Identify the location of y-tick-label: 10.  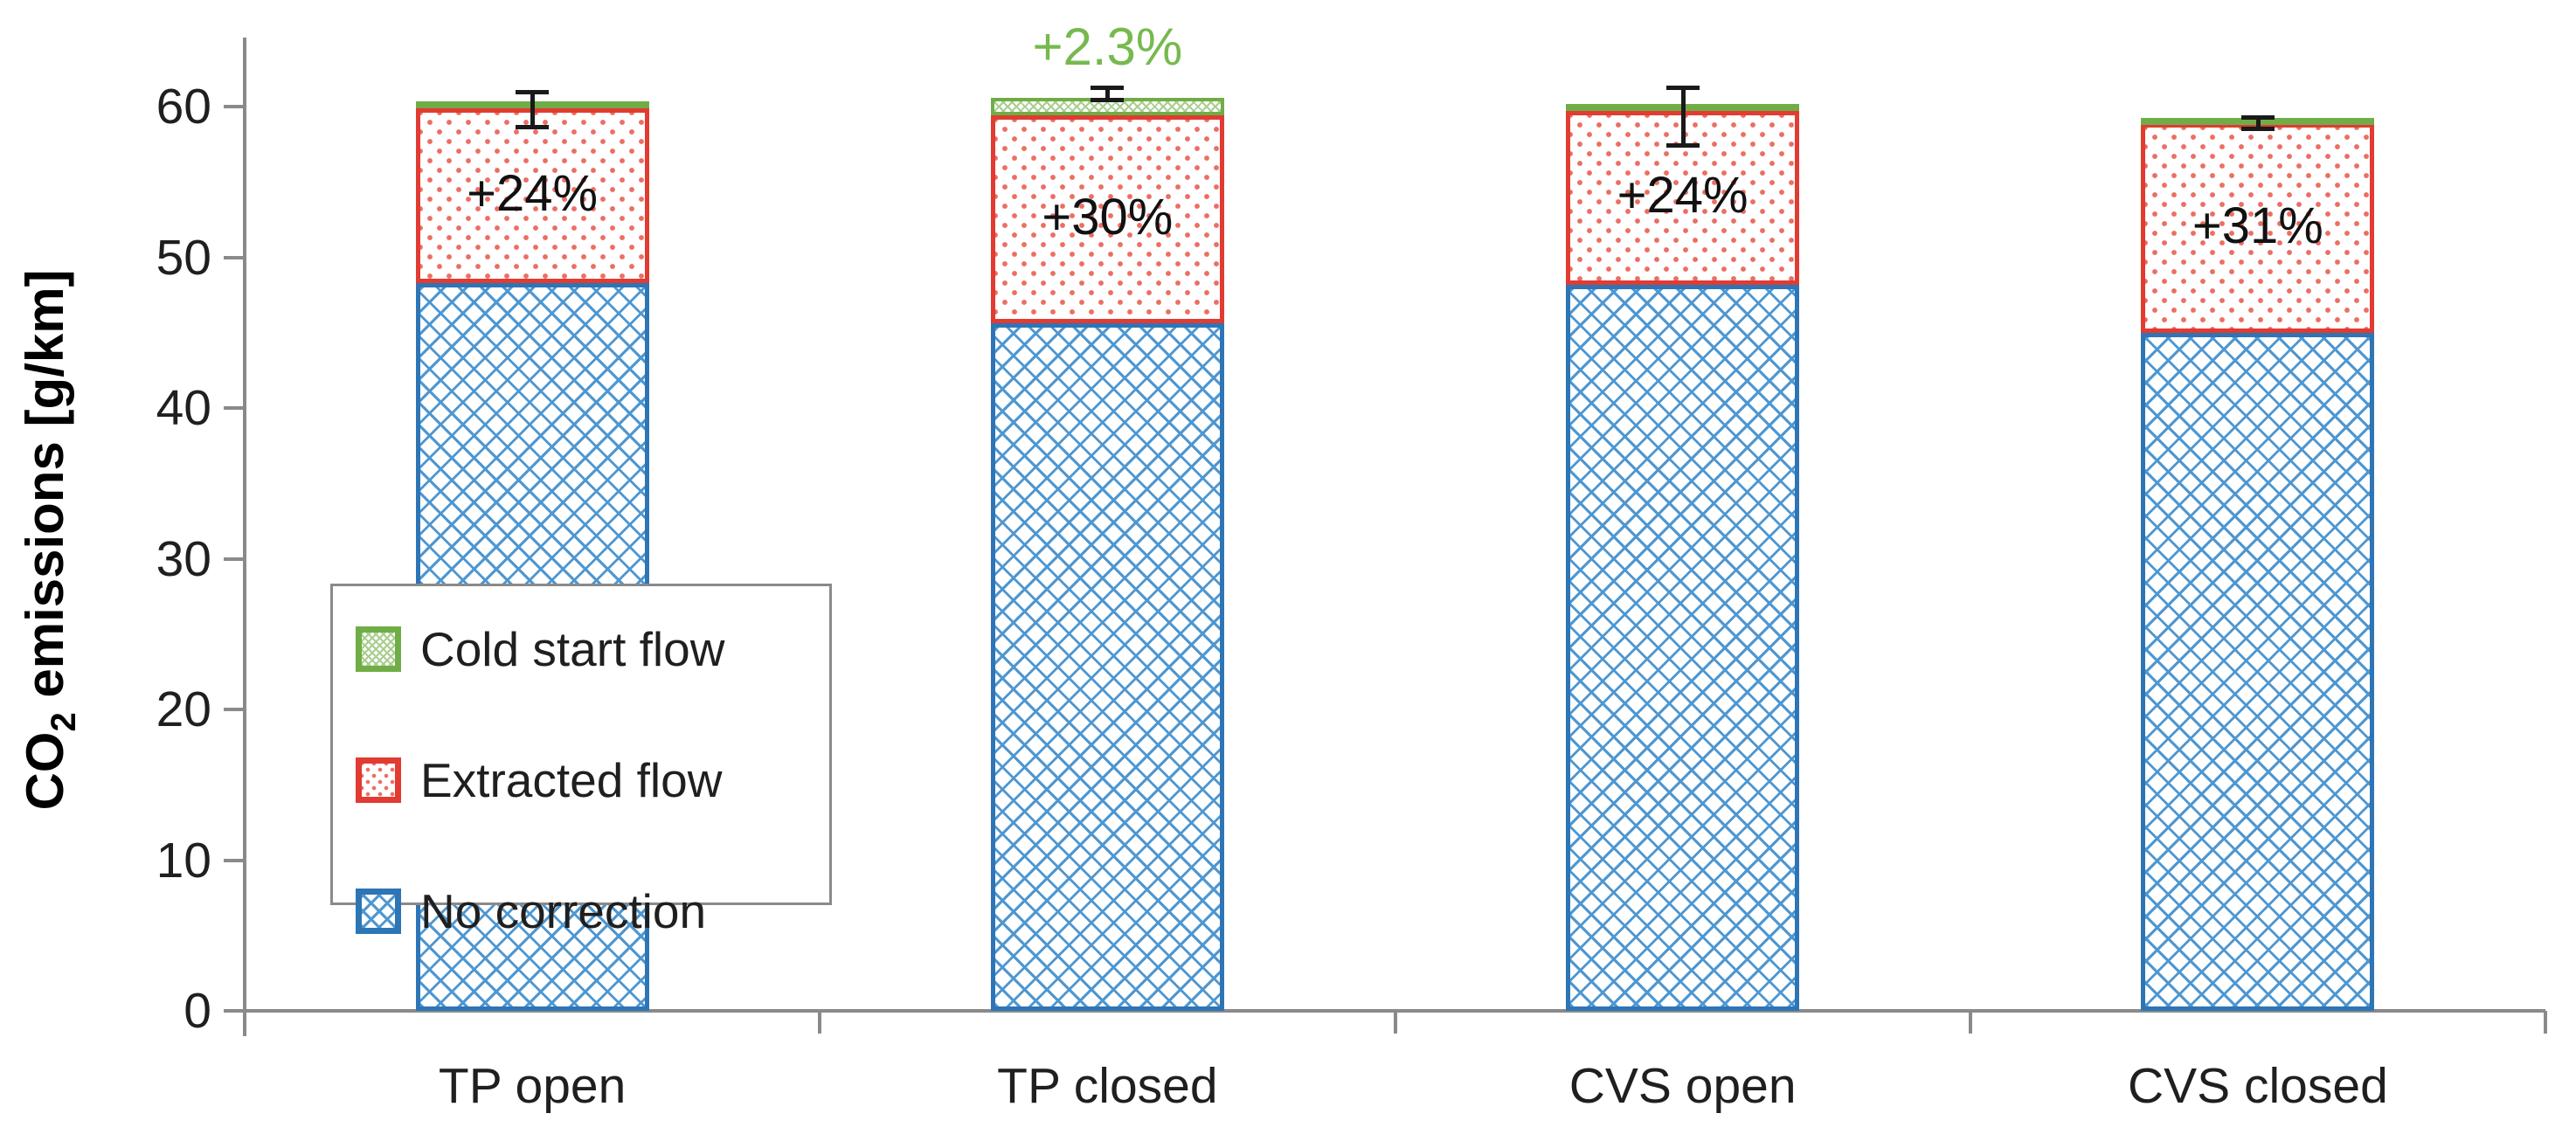
(183, 860).